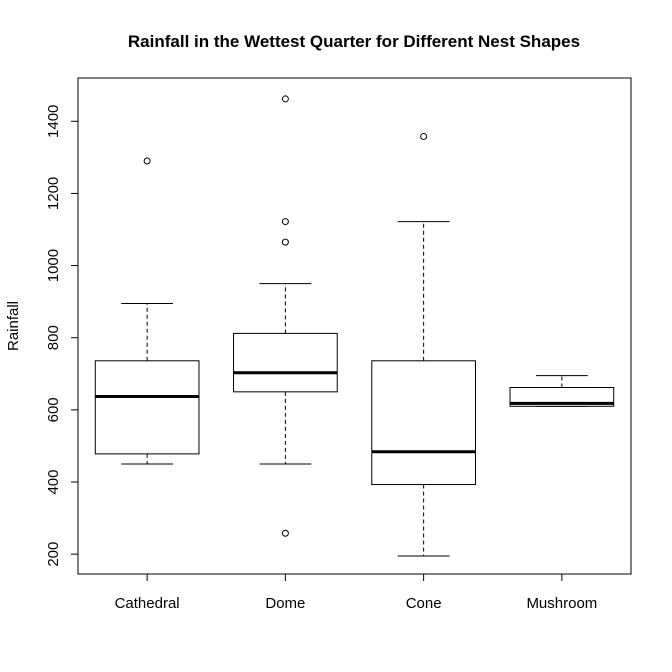 The height and width of the screenshot is (672, 672). What do you see at coordinates (13, 326) in the screenshot?
I see `y-axis-label: Rainfall` at bounding box center [13, 326].